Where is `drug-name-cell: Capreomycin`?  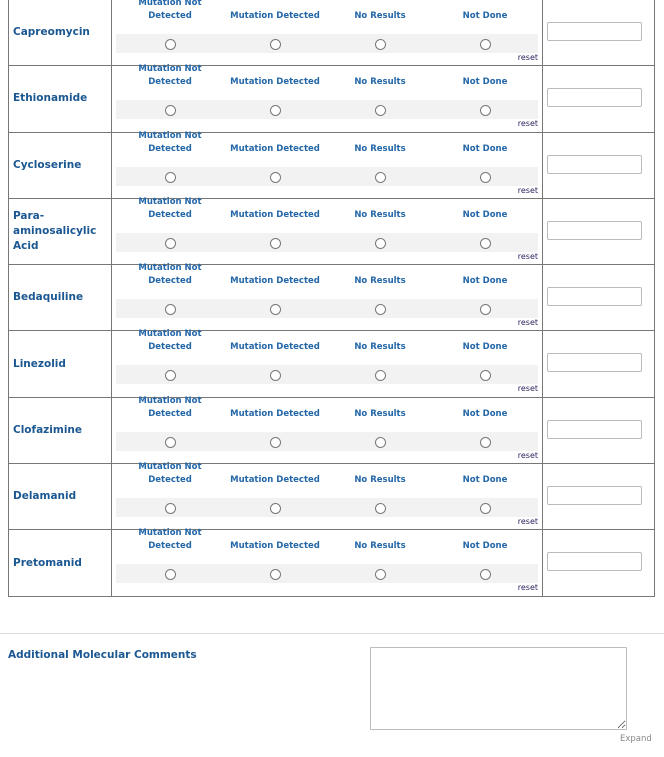
drug-name-cell: Capreomycin is located at coordinates (60, 33).